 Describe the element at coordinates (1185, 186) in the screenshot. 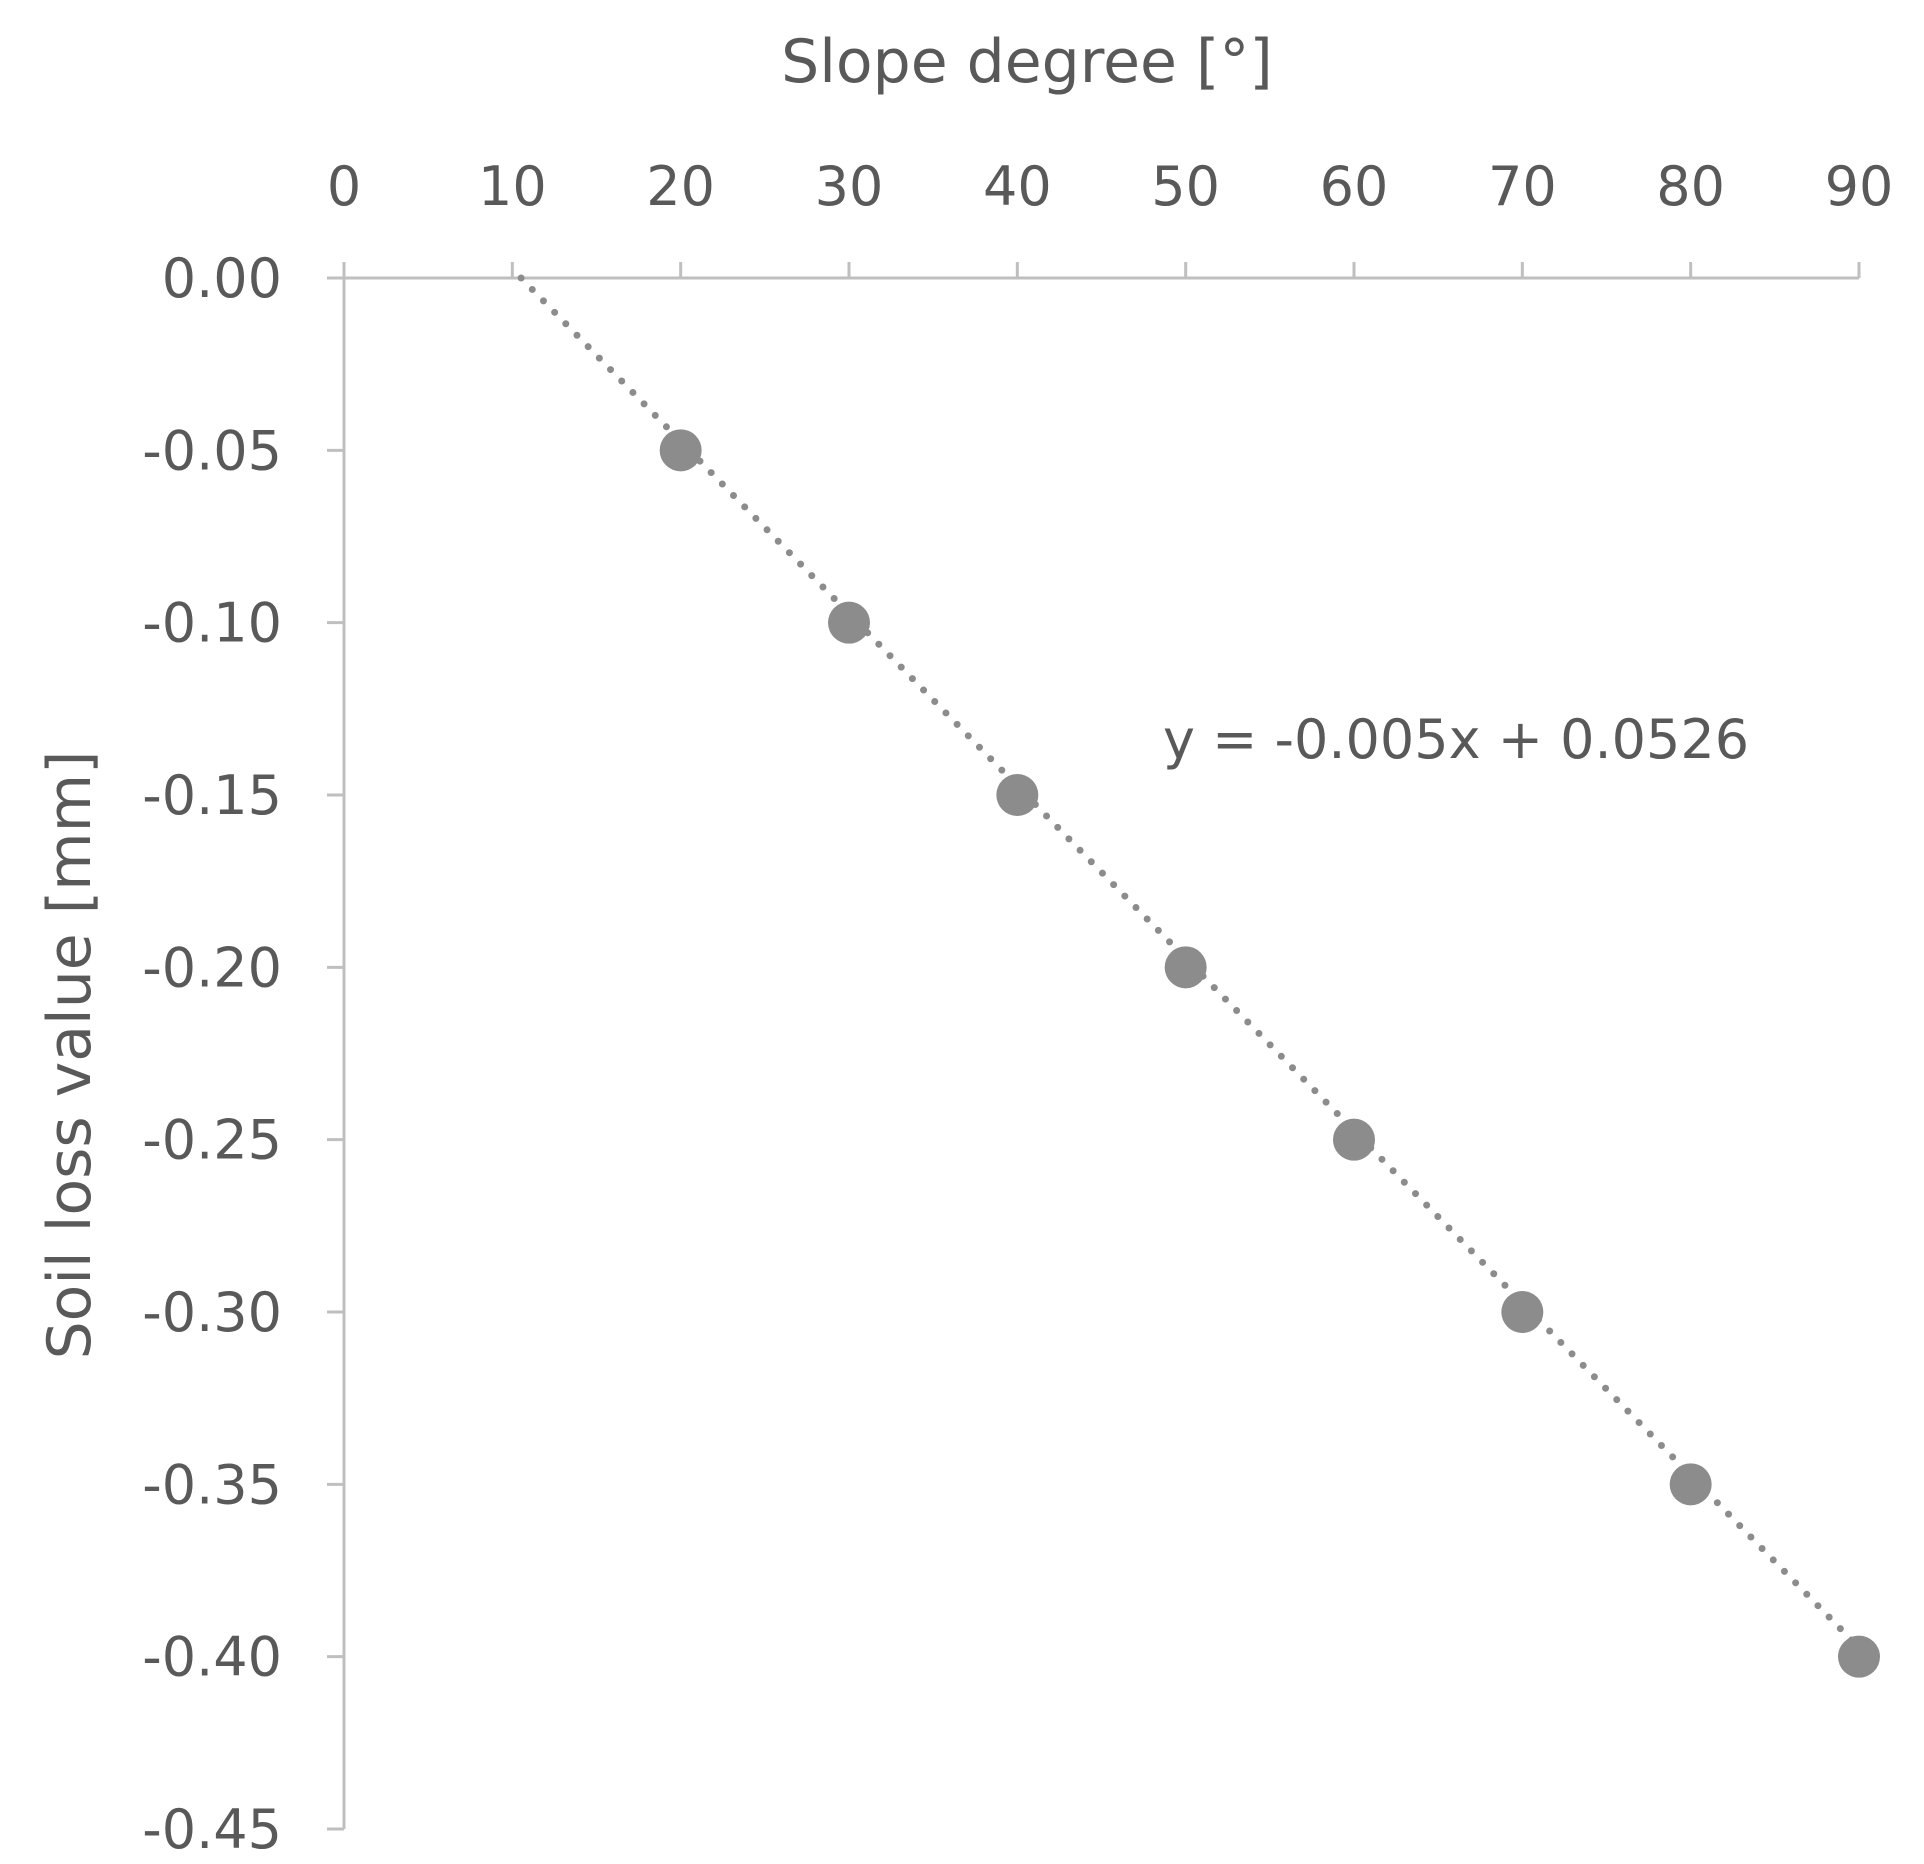

I see `x-tick-label: 50` at that location.